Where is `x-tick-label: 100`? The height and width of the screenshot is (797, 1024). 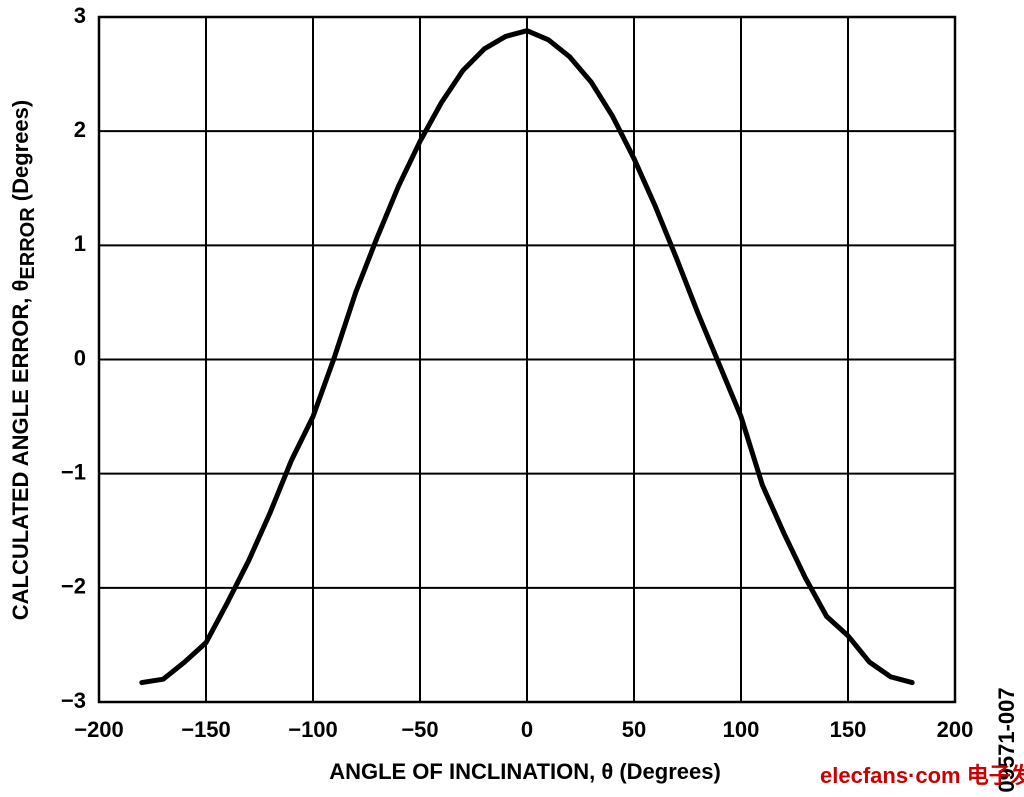 x-tick-label: 100 is located at coordinates (741, 729).